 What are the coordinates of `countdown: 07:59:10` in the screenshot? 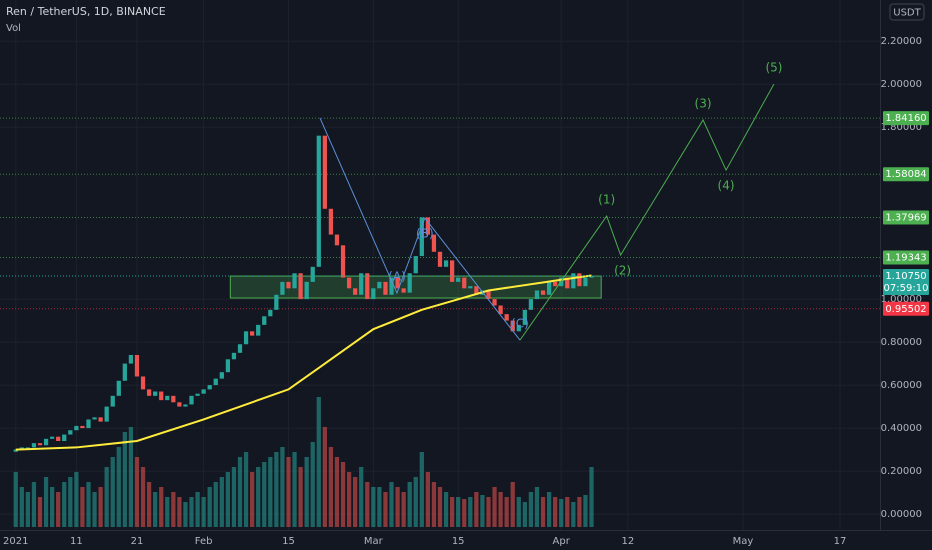 It's located at (906, 288).